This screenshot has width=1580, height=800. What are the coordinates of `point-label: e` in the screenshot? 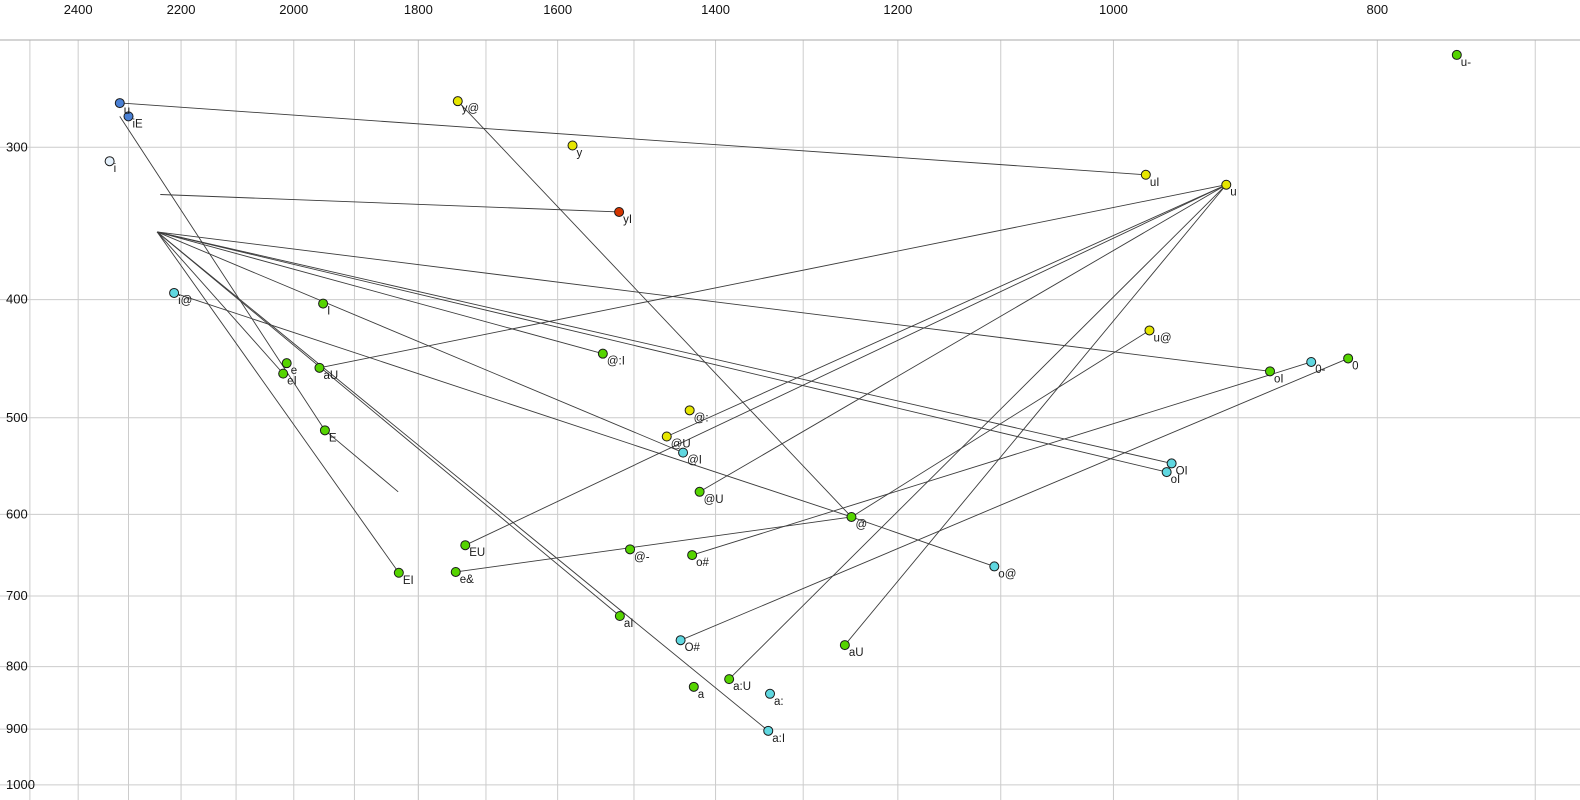 It's located at (294, 371).